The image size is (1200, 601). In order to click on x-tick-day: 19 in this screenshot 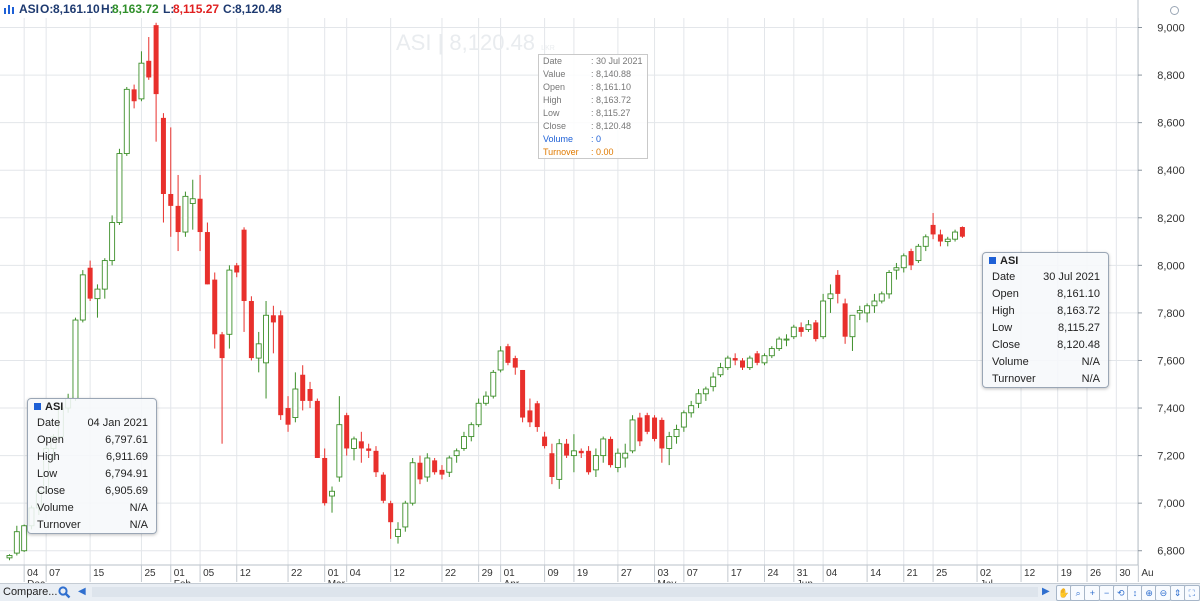, I will do `click(1067, 573)`.